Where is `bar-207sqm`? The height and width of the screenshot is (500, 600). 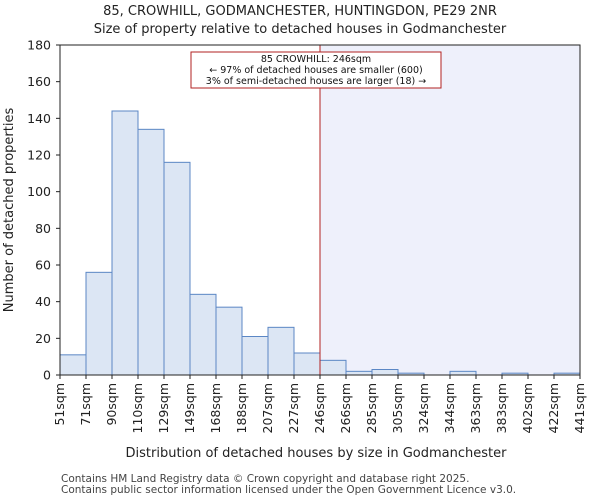
bar-207sqm is located at coordinates (281, 351).